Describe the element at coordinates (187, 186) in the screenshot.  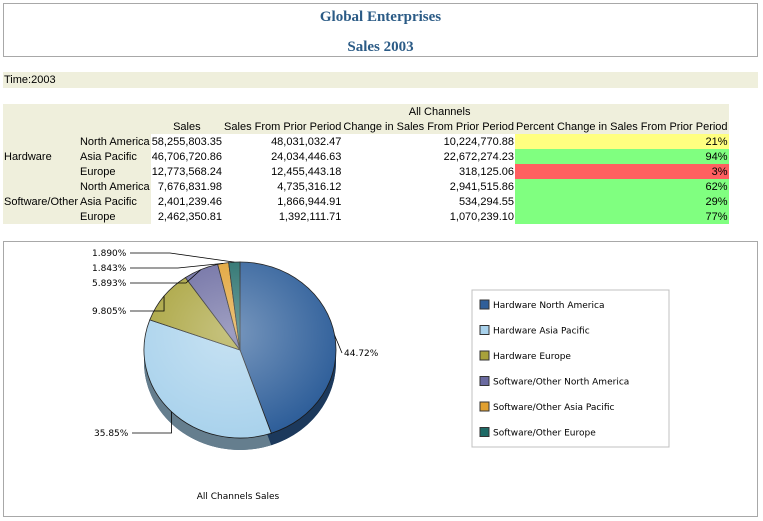
I see `cell-sales: 7,676,831.98` at that location.